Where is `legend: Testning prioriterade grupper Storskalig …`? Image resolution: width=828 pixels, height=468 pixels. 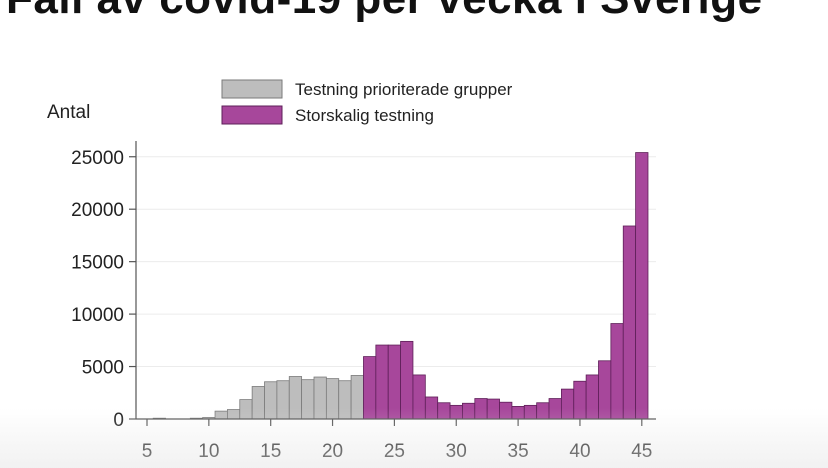
legend: Testning prioriterade grupper Storskalig … is located at coordinates (367, 102).